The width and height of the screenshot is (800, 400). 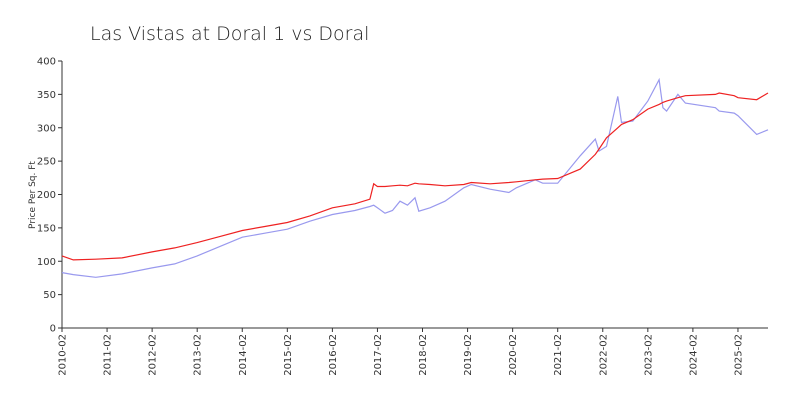 I want to click on x-tick-label: 2016-02, so click(x=333, y=355).